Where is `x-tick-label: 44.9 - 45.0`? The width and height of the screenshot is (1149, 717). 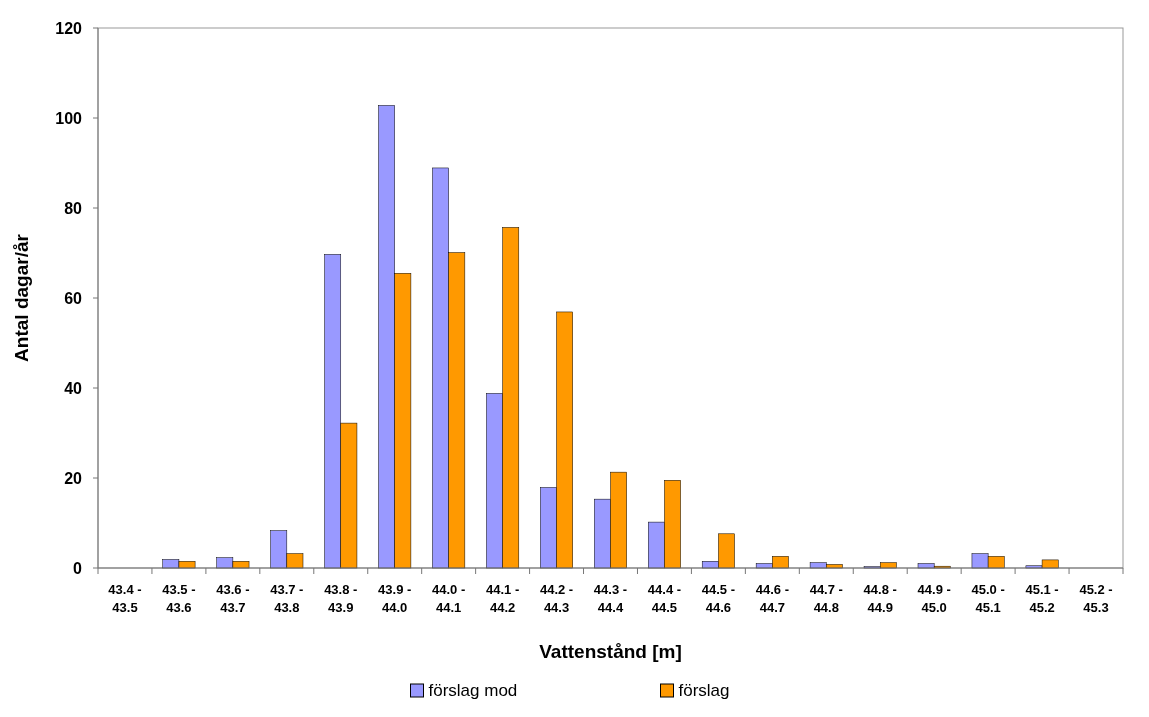 x-tick-label: 44.9 - 45.0 is located at coordinates (934, 598).